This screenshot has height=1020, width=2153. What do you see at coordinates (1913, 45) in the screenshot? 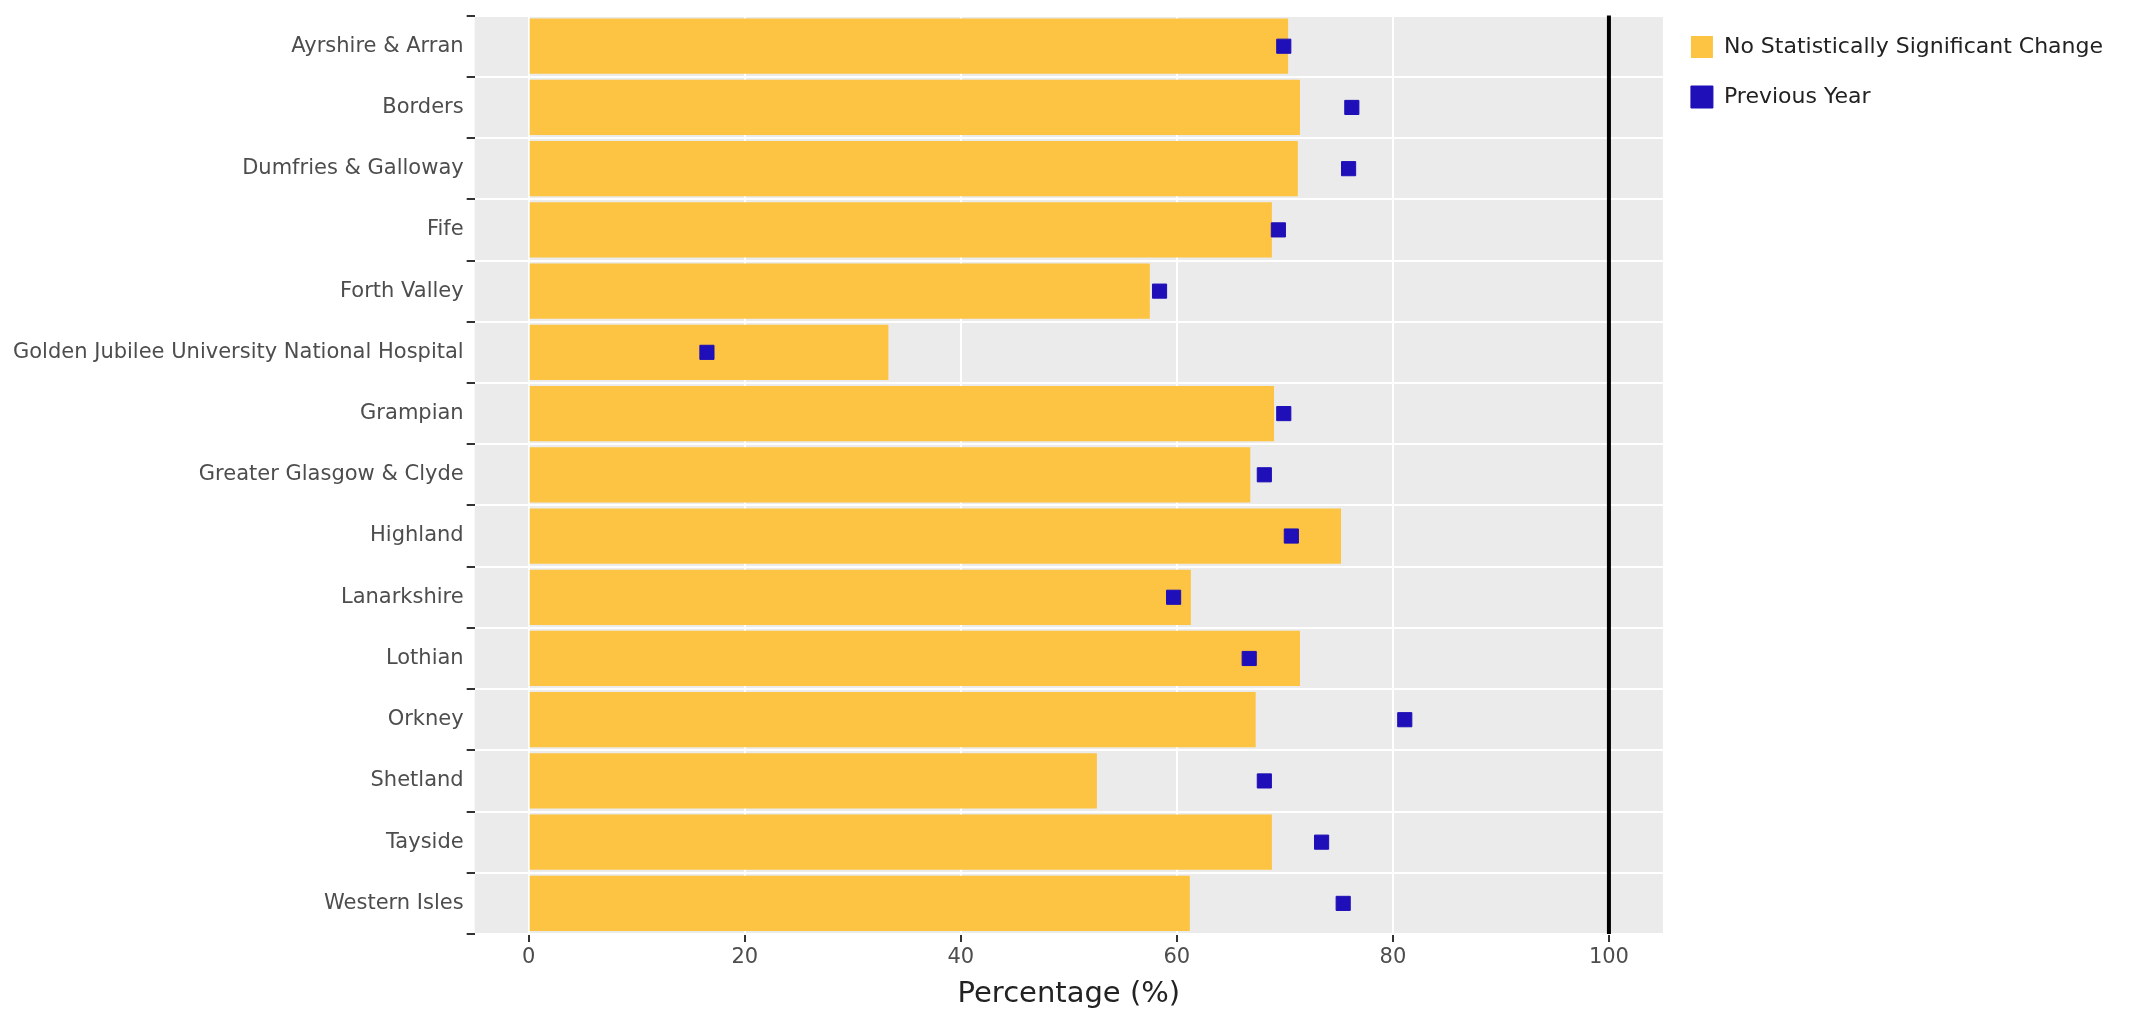
I see `legend-label: No Statistically Significant Change` at bounding box center [1913, 45].